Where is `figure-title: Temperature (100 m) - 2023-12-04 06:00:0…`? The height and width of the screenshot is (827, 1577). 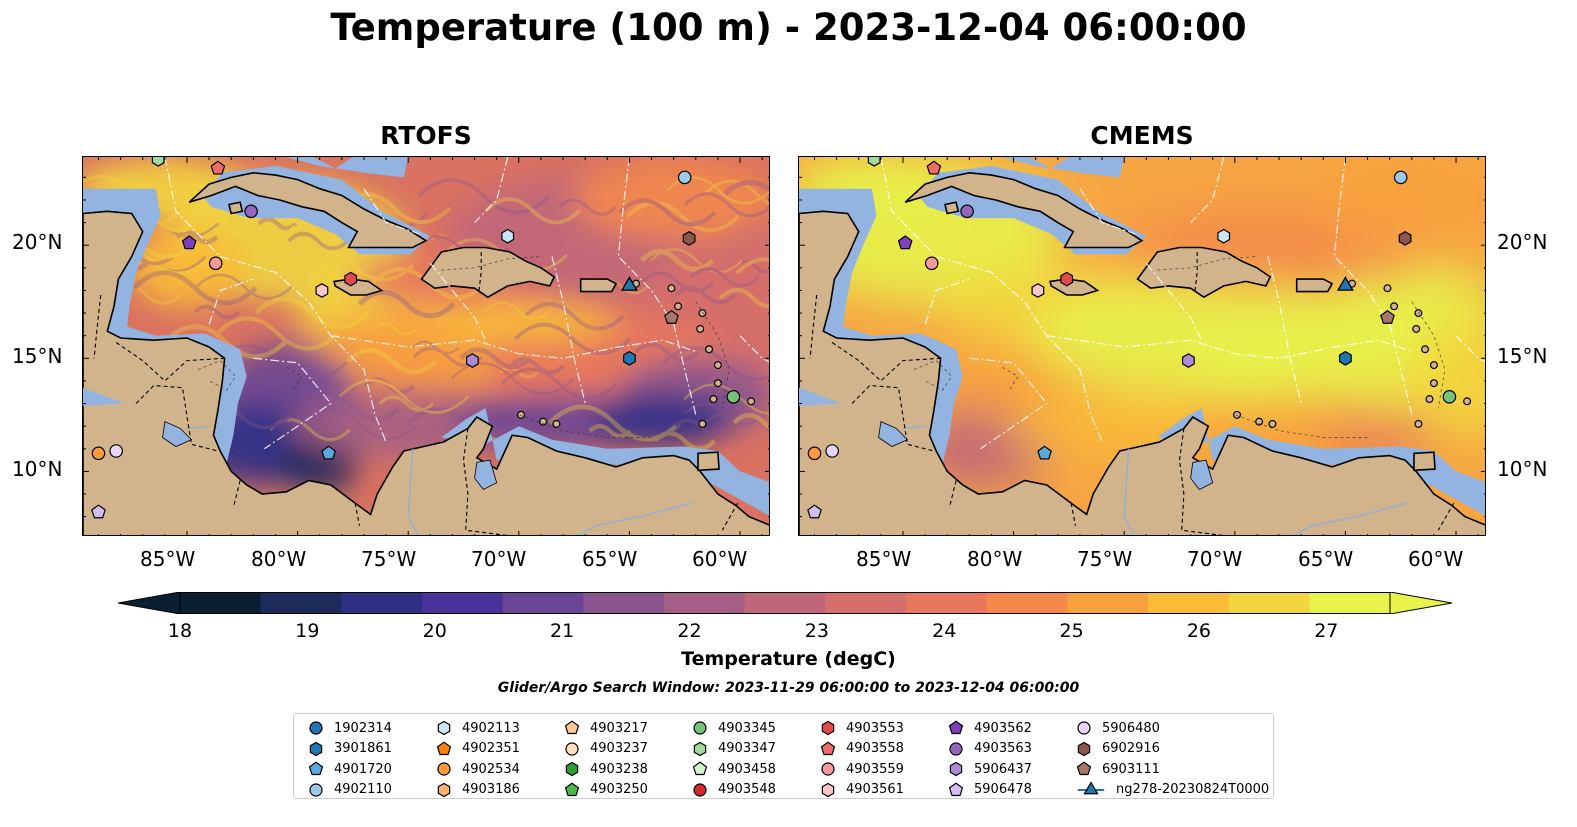
figure-title: Temperature (100 m) - 2023-12-04 06:00:0… is located at coordinates (788, 27).